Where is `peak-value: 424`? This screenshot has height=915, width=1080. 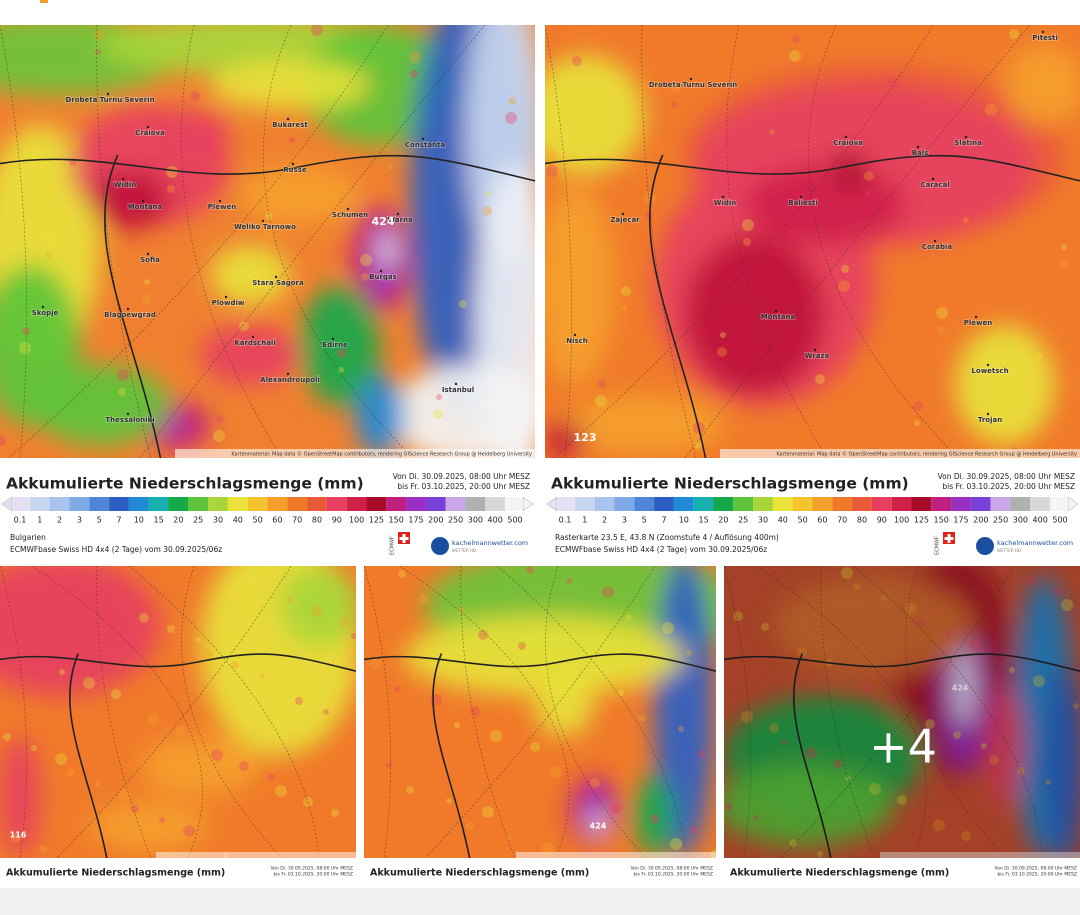 peak-value: 424 is located at coordinates (598, 826).